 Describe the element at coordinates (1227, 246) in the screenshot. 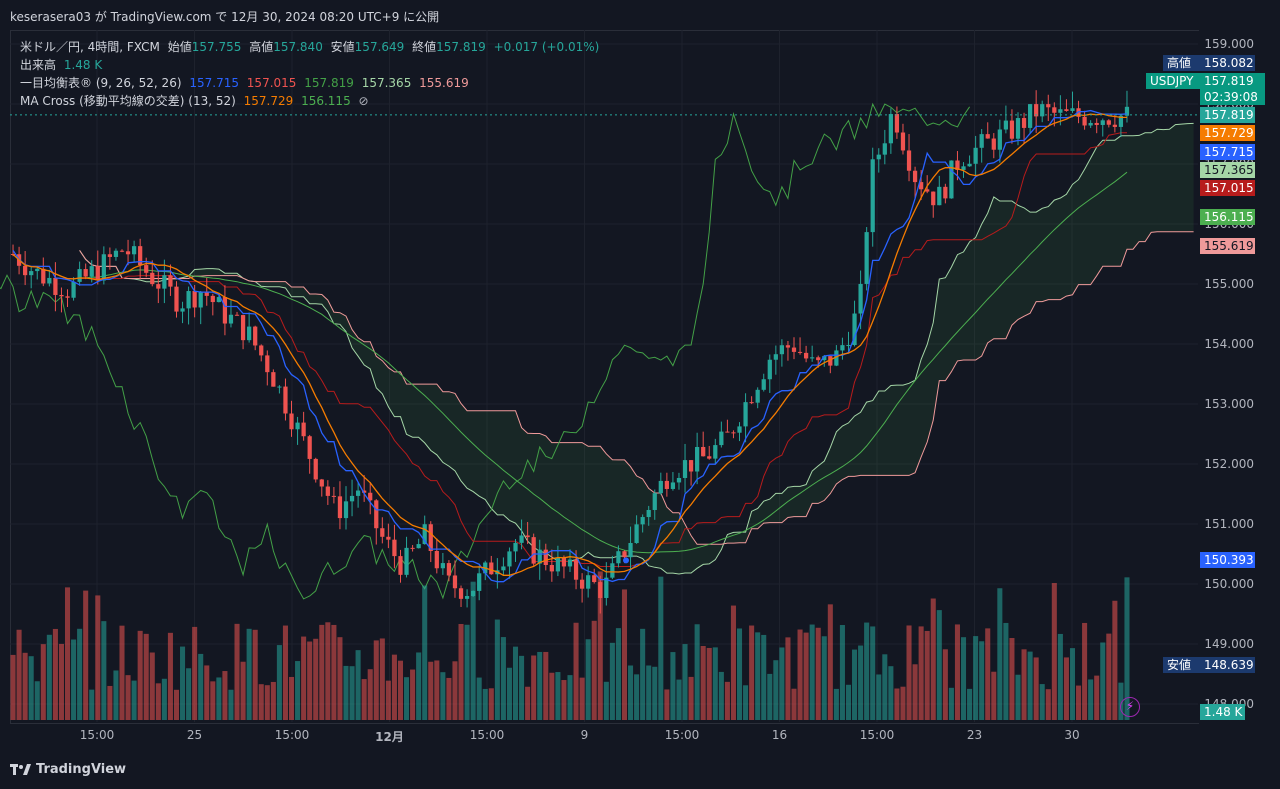

I see `span-b-label: 155.619` at that location.